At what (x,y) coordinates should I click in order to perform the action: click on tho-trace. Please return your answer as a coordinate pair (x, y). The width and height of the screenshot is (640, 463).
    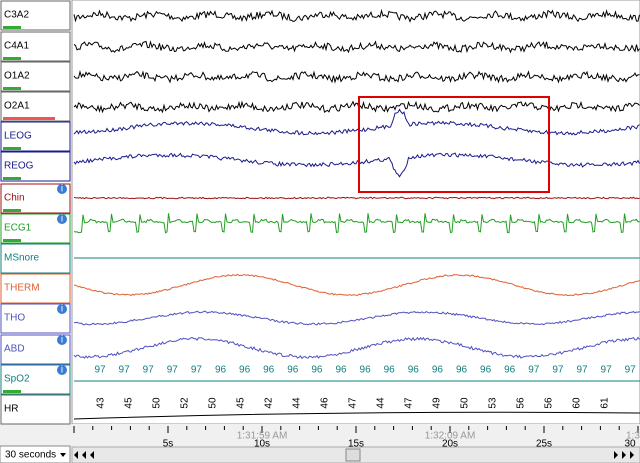
    Looking at the image, I should click on (356, 318).